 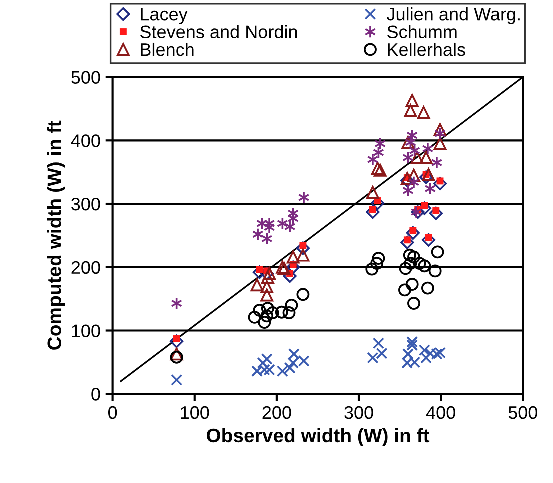 What do you see at coordinates (113, 413) in the screenshot?
I see `x-tick-label: 0` at bounding box center [113, 413].